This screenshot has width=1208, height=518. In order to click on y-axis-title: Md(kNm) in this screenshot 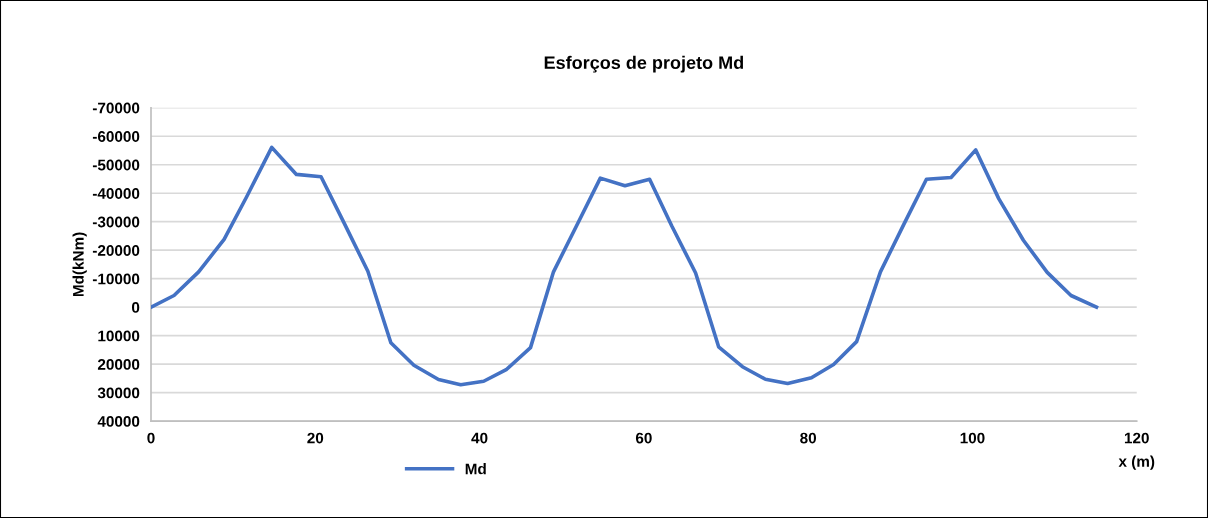, I will do `click(79, 264)`.